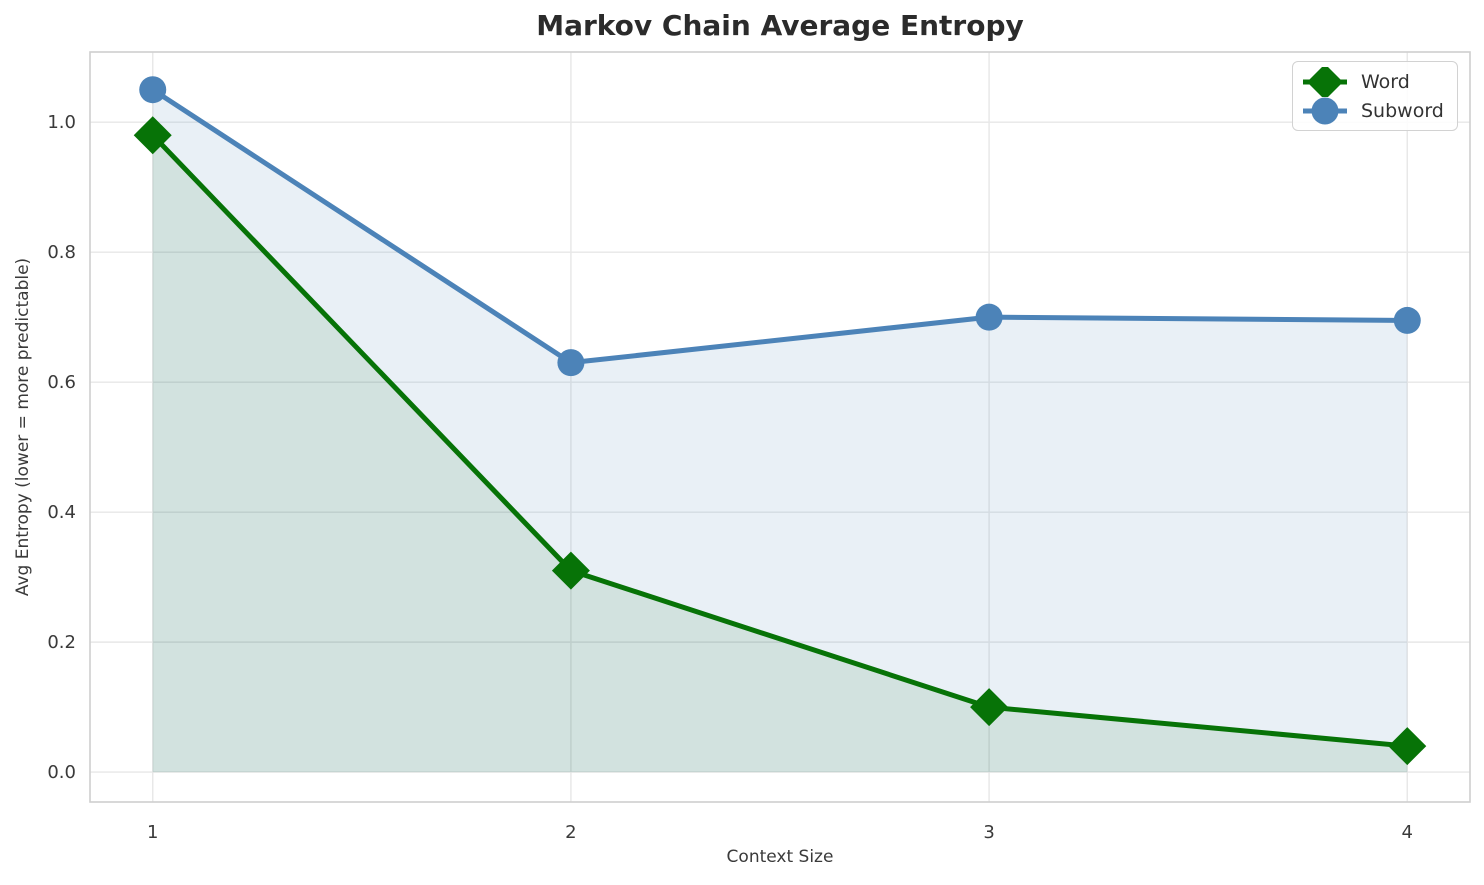 This screenshot has height=885, width=1484. I want to click on legend-label-subword: Subword, so click(1402, 110).